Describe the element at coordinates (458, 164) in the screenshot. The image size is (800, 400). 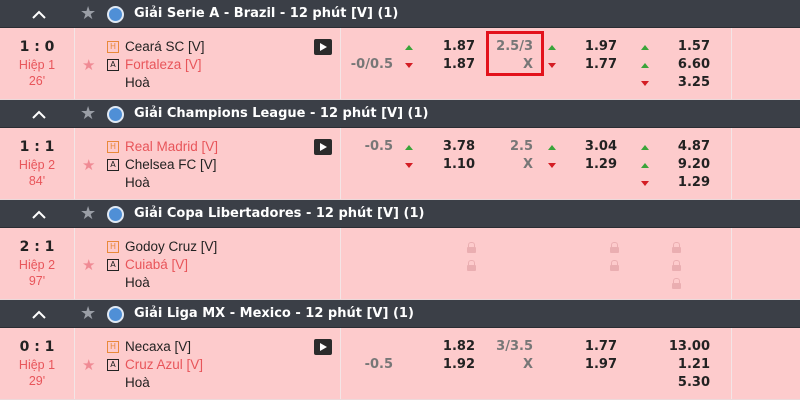
I see `handicap-odds: 1.10` at that location.